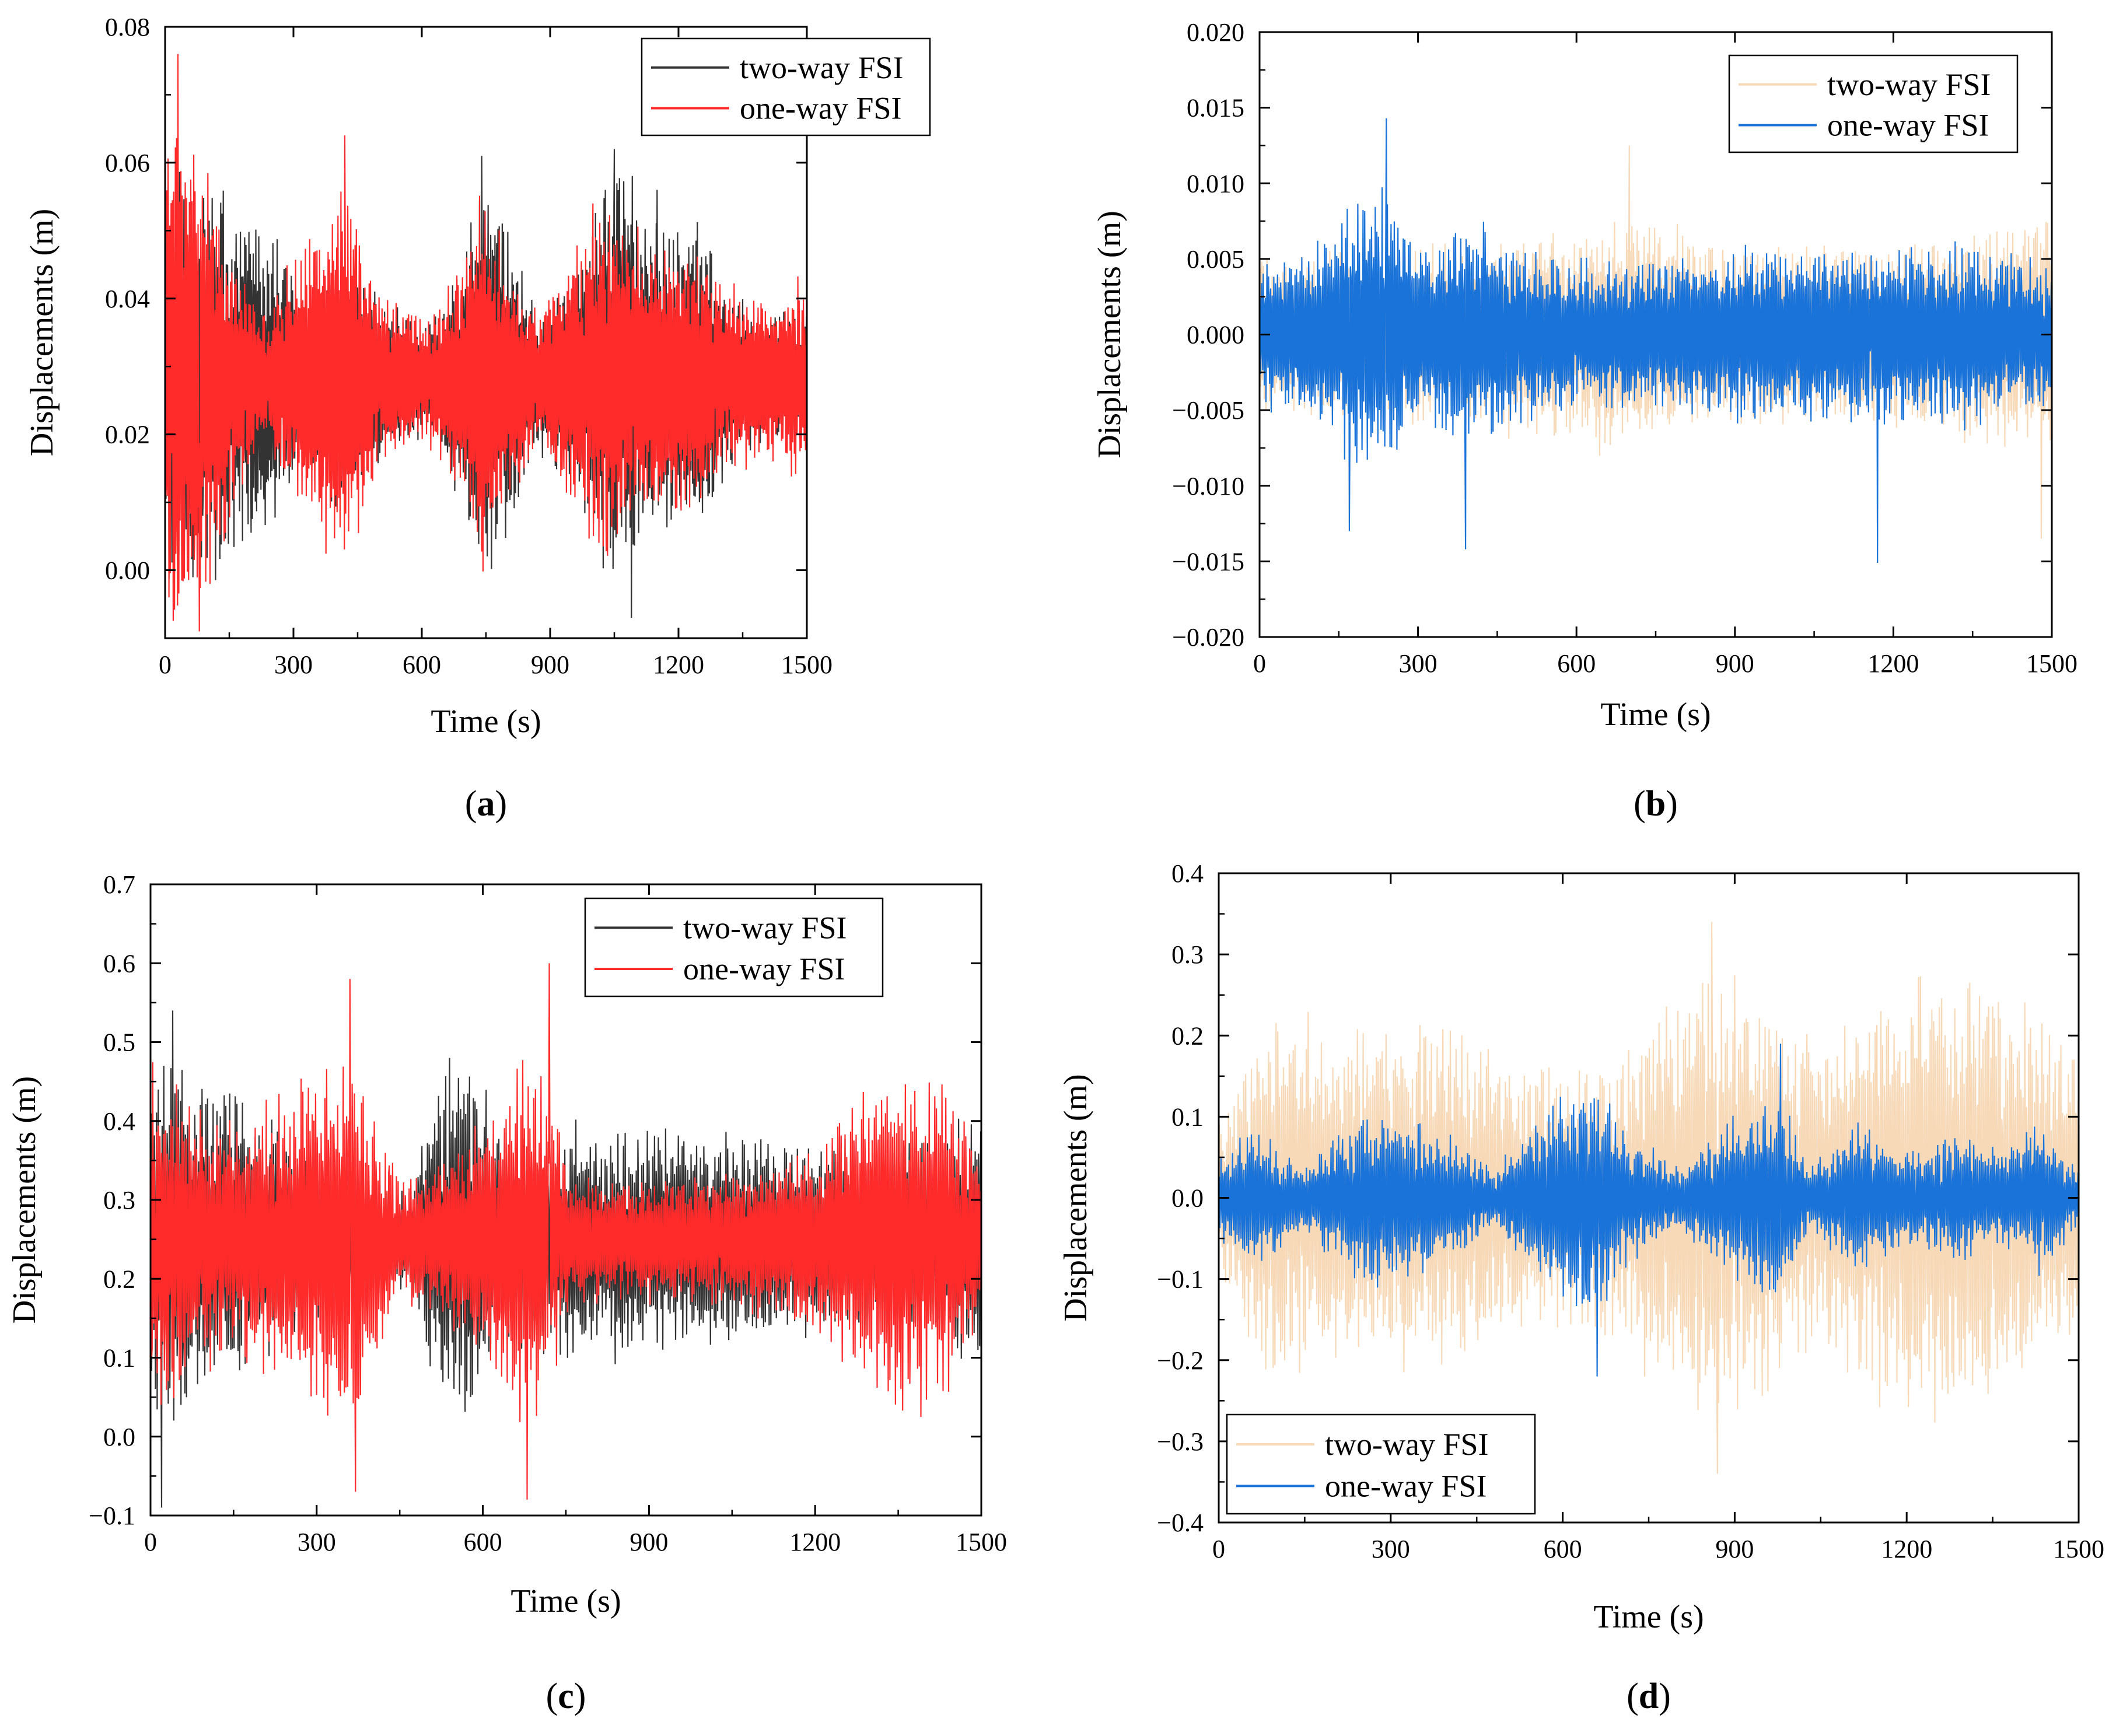  What do you see at coordinates (1649, 1696) in the screenshot?
I see `caption-letter: d` at bounding box center [1649, 1696].